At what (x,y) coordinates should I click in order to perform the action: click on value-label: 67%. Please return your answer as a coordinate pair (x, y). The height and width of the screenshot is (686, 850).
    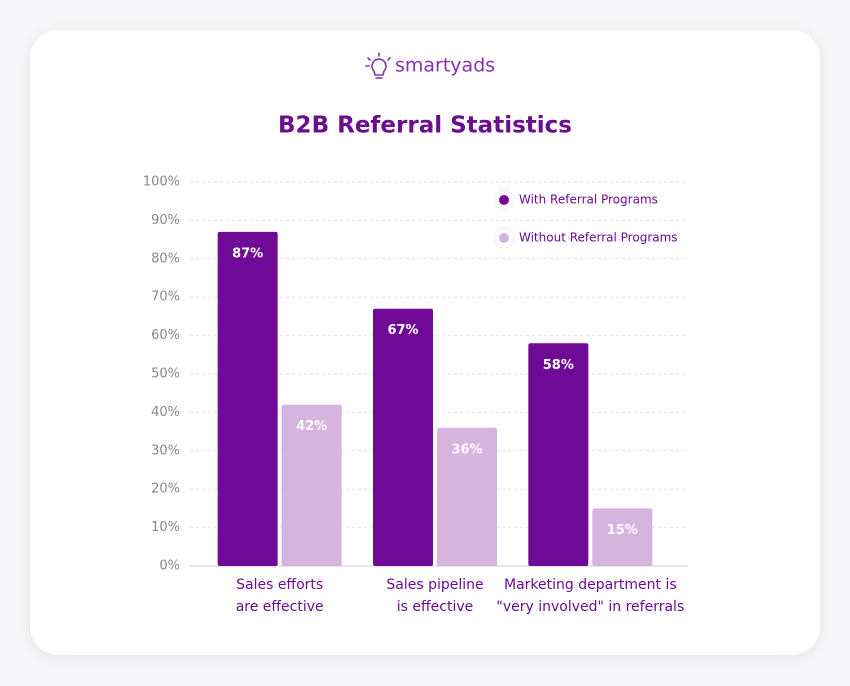
    Looking at the image, I should click on (402, 330).